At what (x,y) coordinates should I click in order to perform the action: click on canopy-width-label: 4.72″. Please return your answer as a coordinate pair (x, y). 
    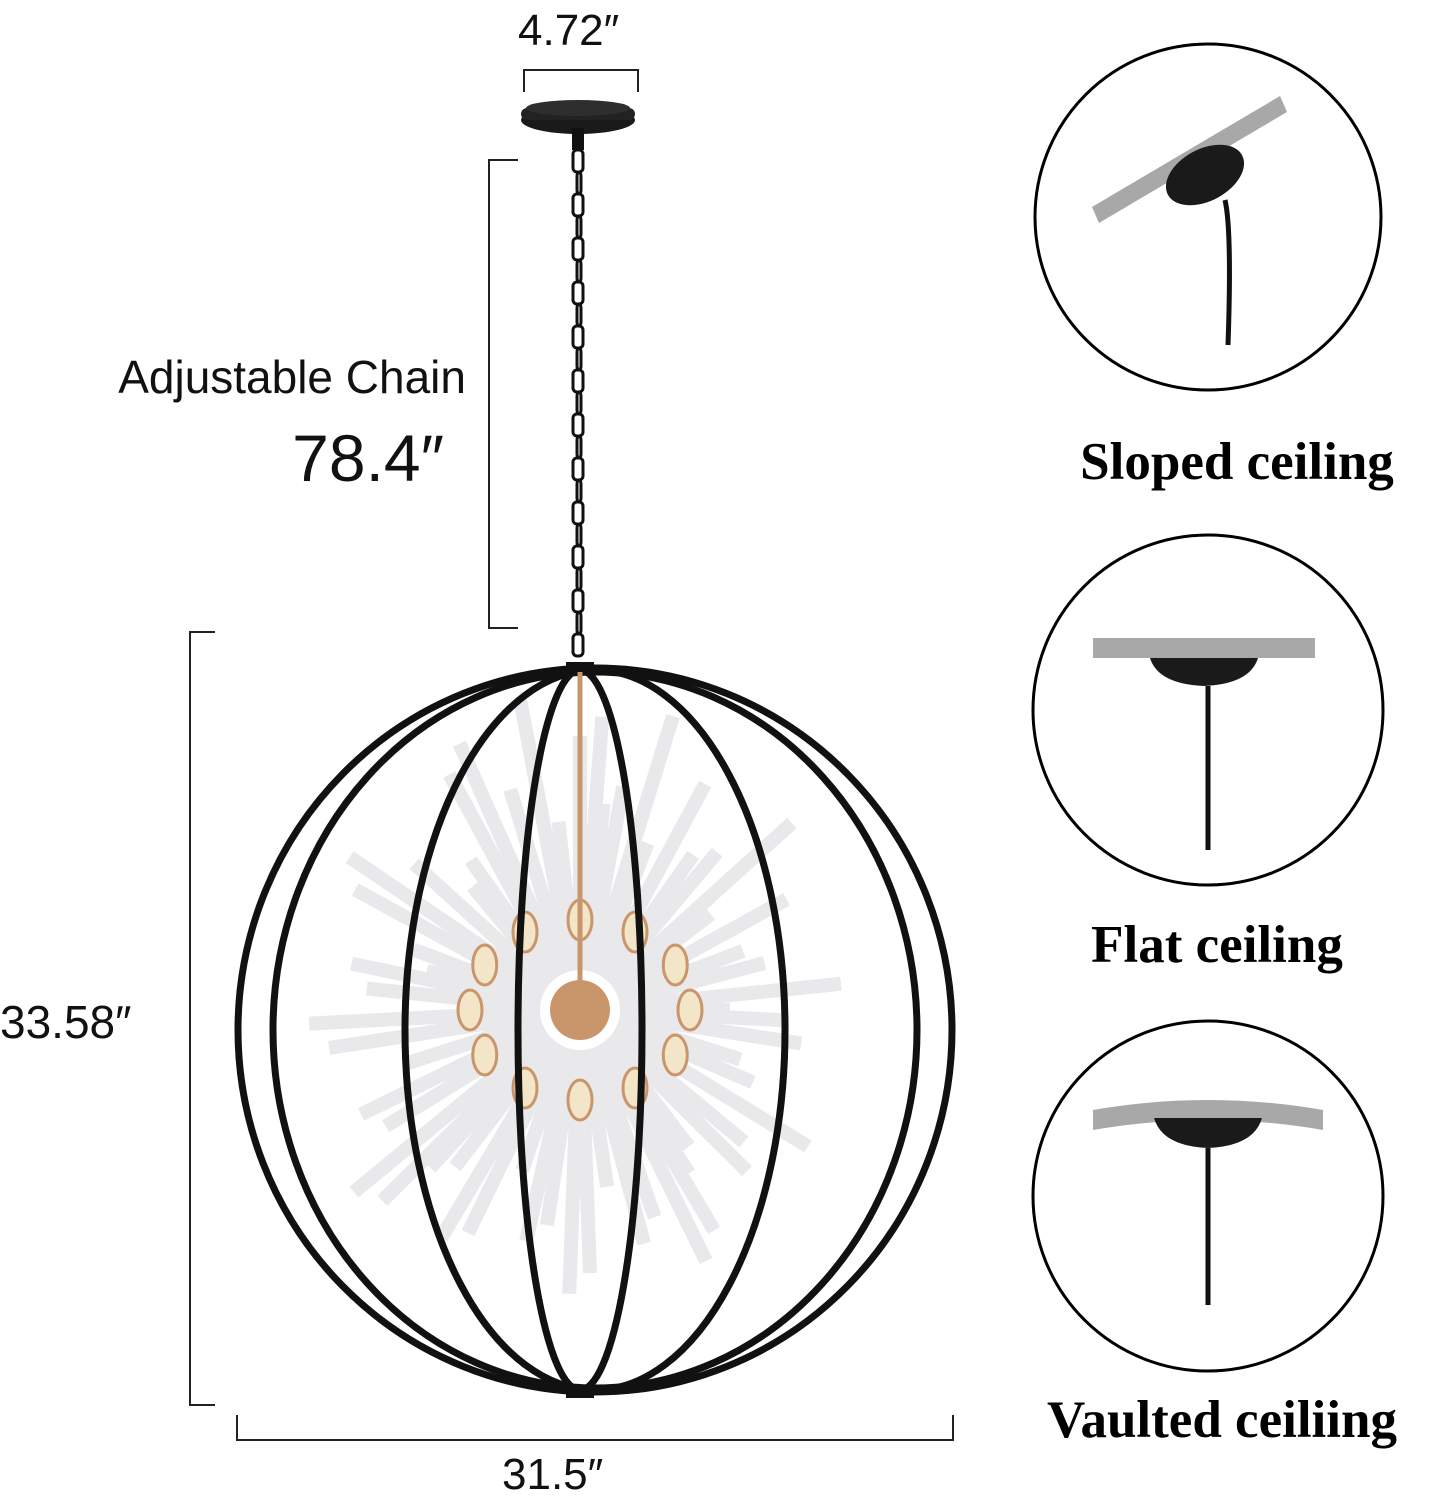
    Looking at the image, I should click on (569, 30).